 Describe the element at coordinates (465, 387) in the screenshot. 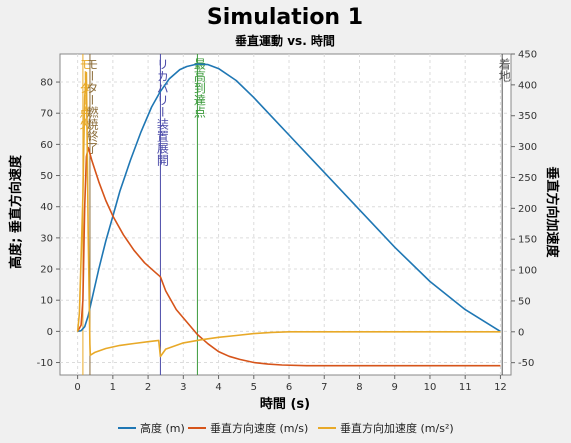

I see `x-tick-label: 11` at that location.